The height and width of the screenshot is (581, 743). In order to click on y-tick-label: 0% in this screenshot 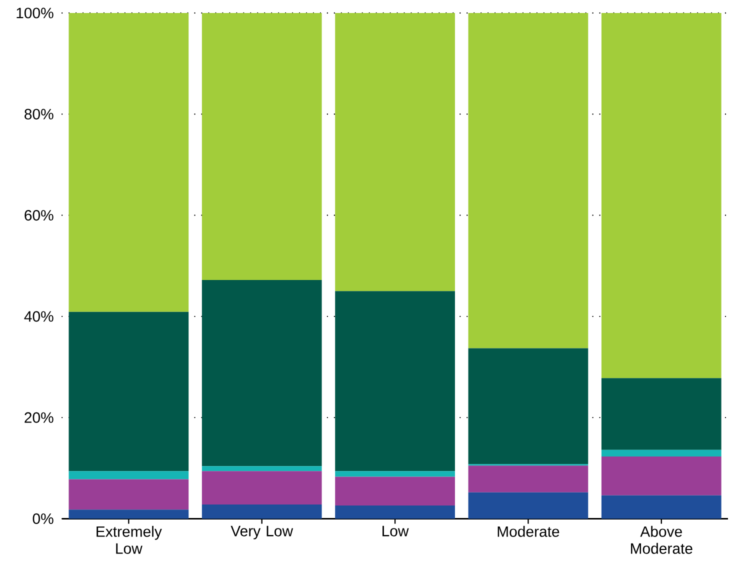, I will do `click(43, 519)`.